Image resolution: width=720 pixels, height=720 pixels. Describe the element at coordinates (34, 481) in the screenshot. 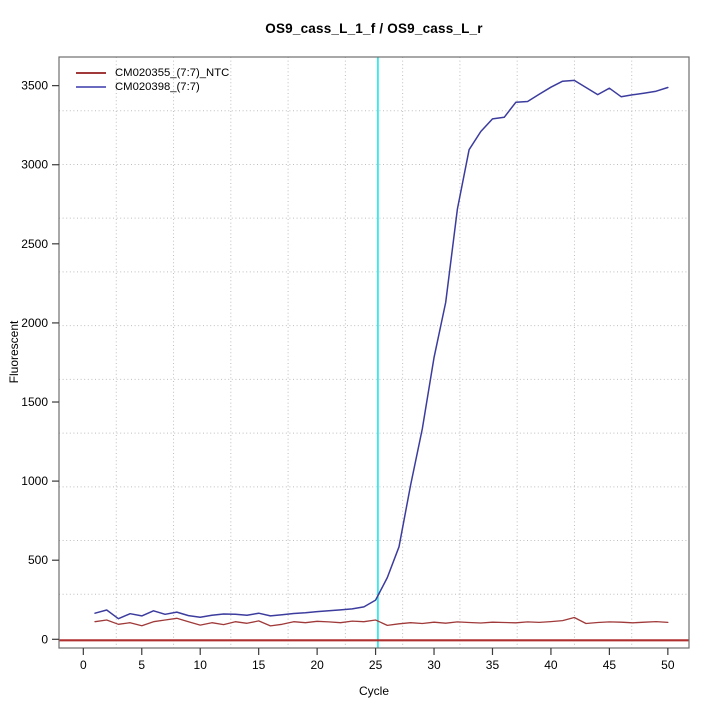

I see `y-tick-label: 1000` at that location.